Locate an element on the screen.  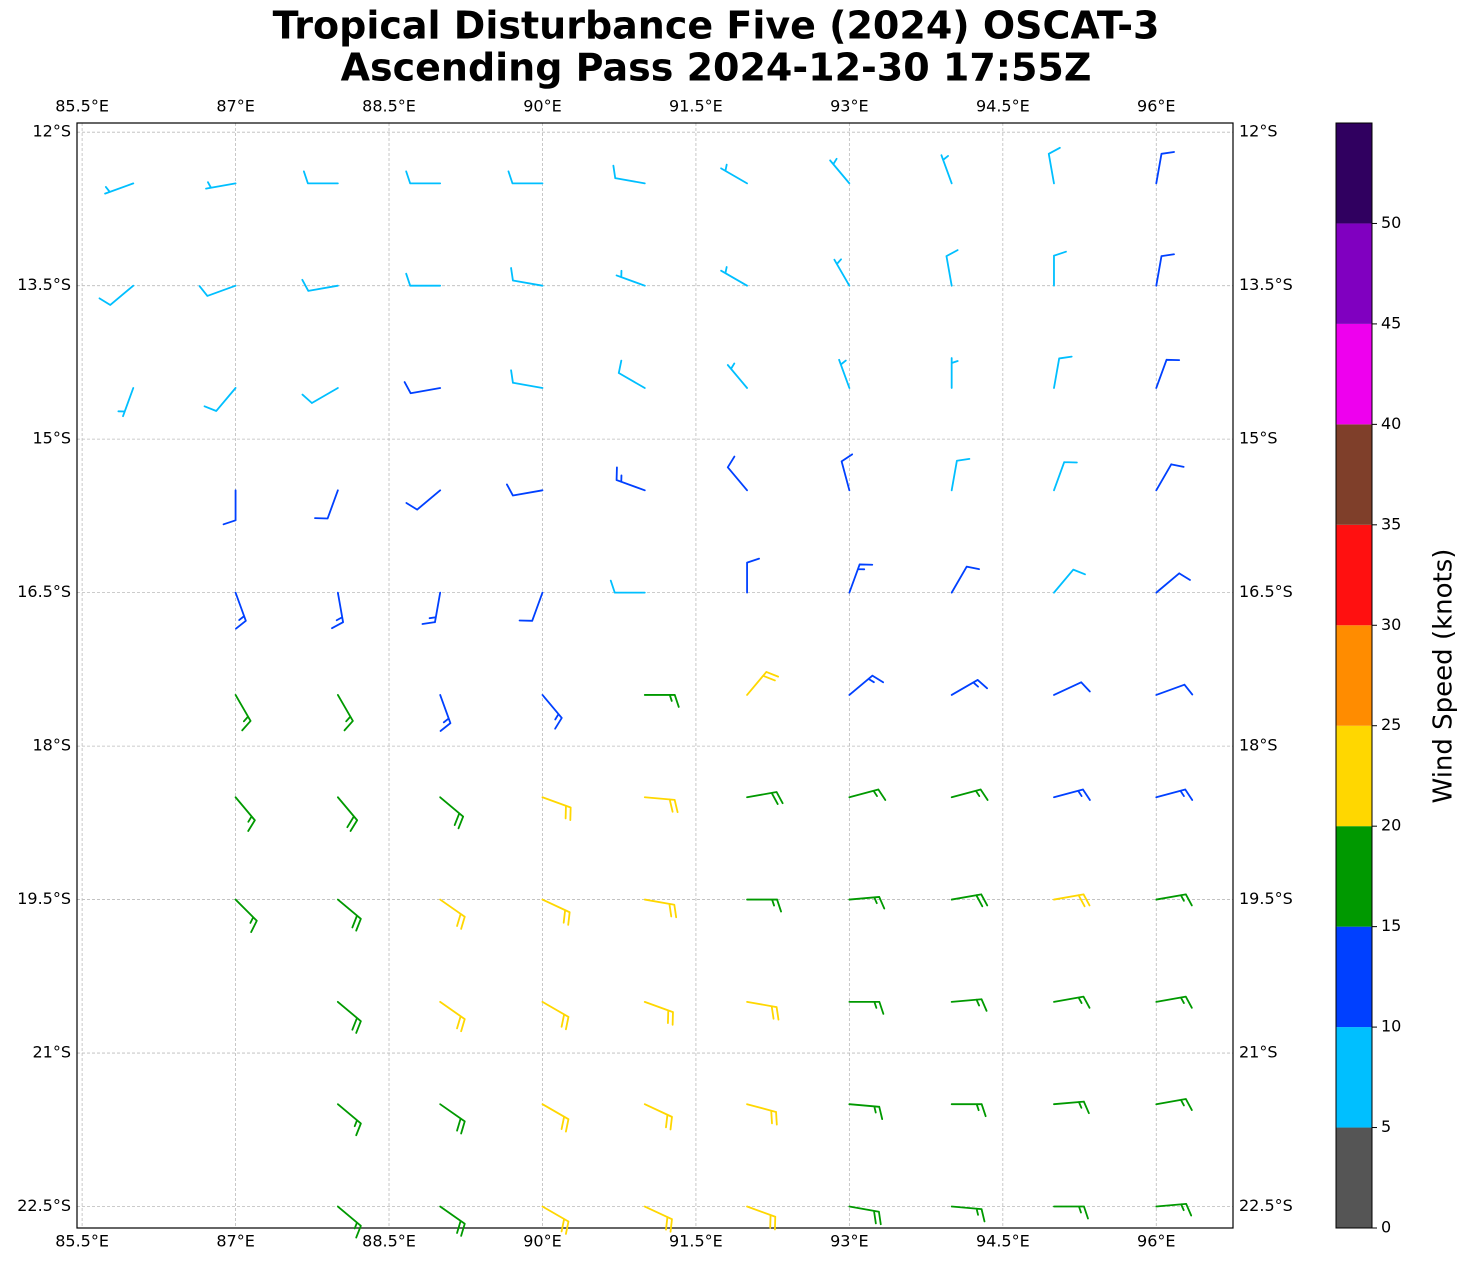
title-line: Ascending Pass 2024-12-30 17:55Z is located at coordinates (716, 68).